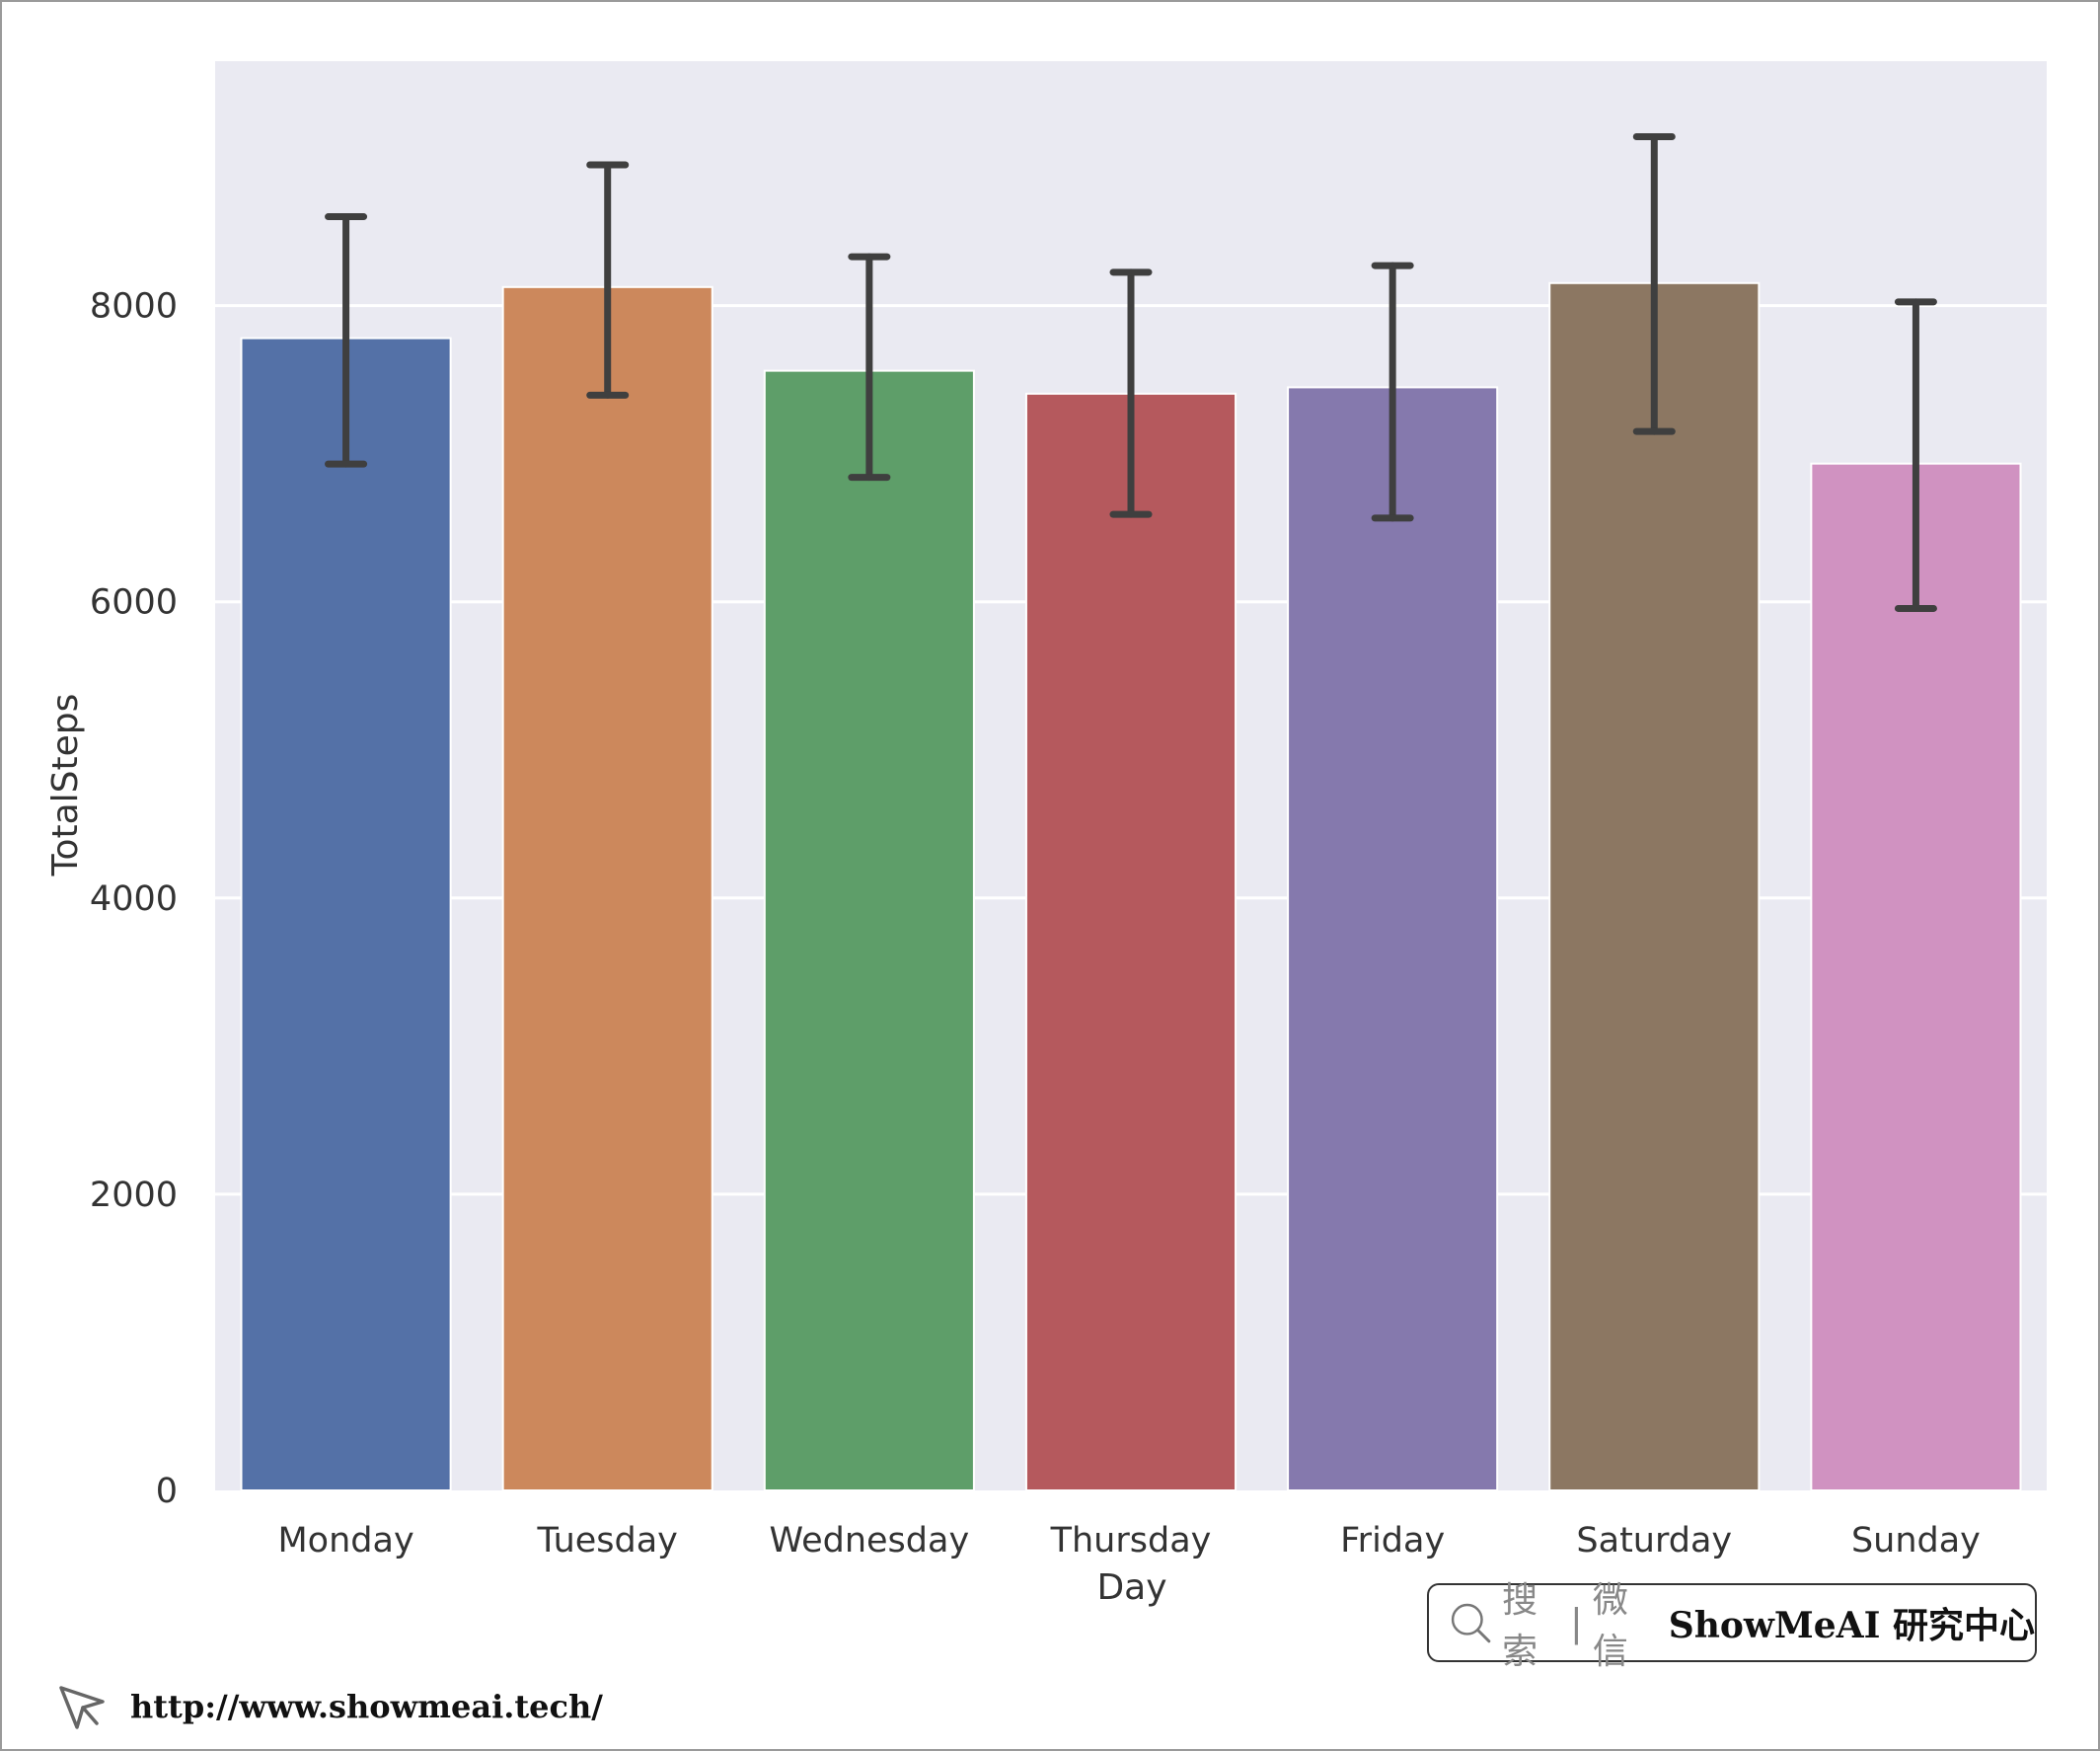 This screenshot has width=2100, height=1751. What do you see at coordinates (134, 307) in the screenshot?
I see `y-tick-label: 8000` at bounding box center [134, 307].